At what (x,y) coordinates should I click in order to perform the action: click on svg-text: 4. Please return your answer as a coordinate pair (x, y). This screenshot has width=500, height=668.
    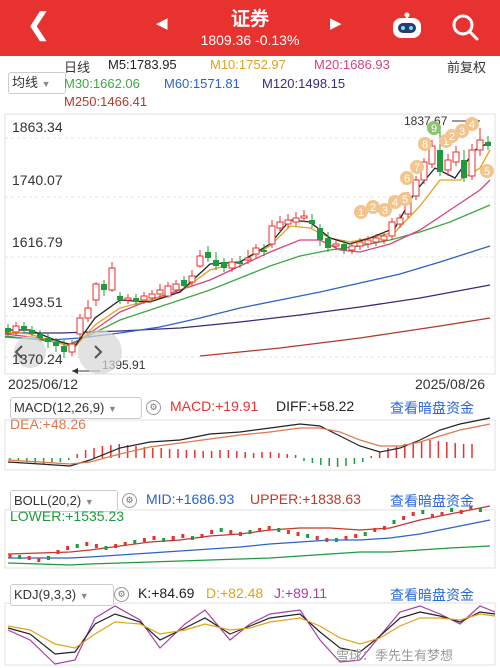
    Looking at the image, I should click on (395, 203).